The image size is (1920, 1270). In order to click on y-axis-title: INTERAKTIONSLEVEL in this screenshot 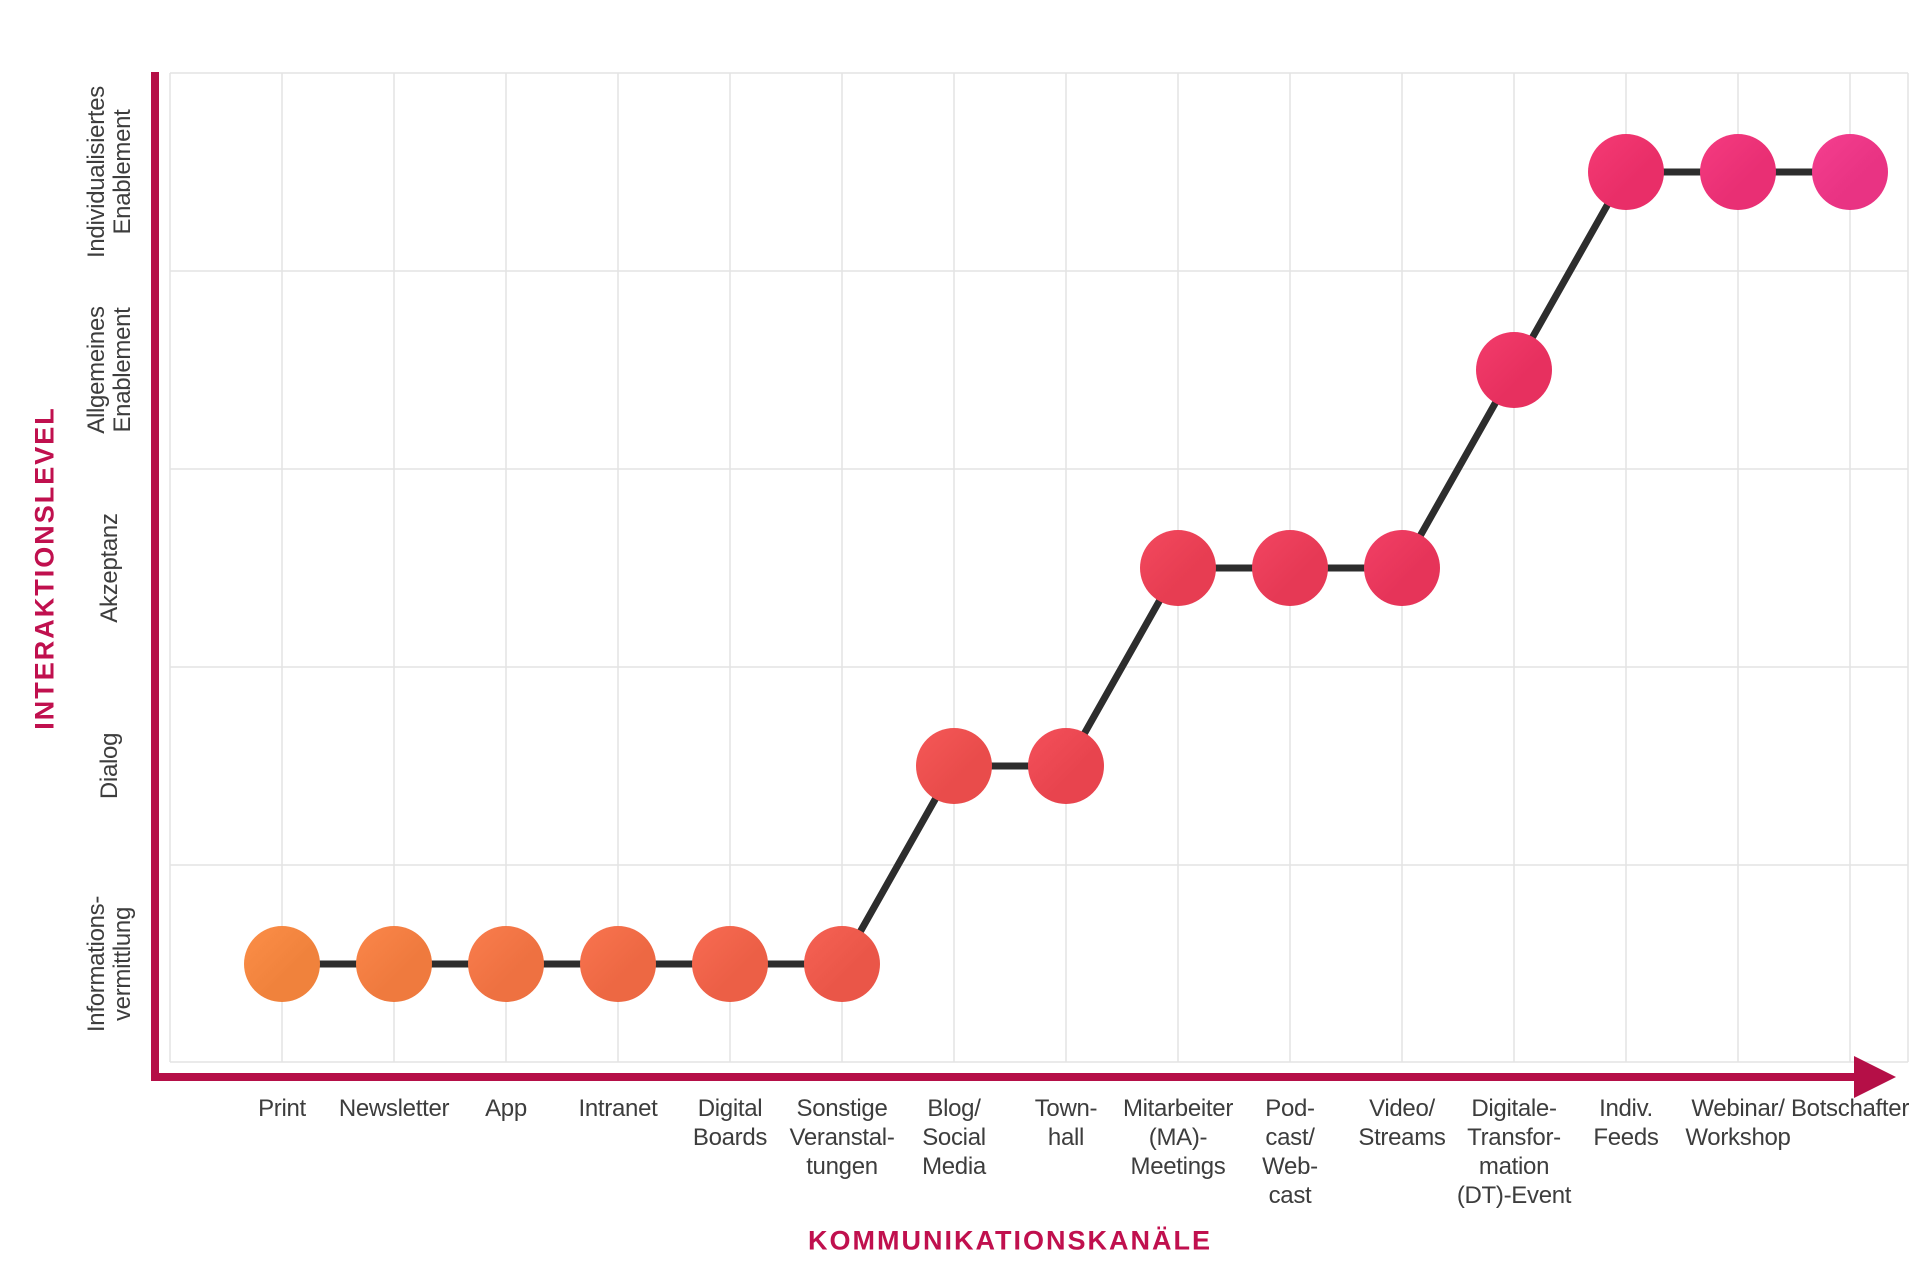, I will do `click(44, 568)`.